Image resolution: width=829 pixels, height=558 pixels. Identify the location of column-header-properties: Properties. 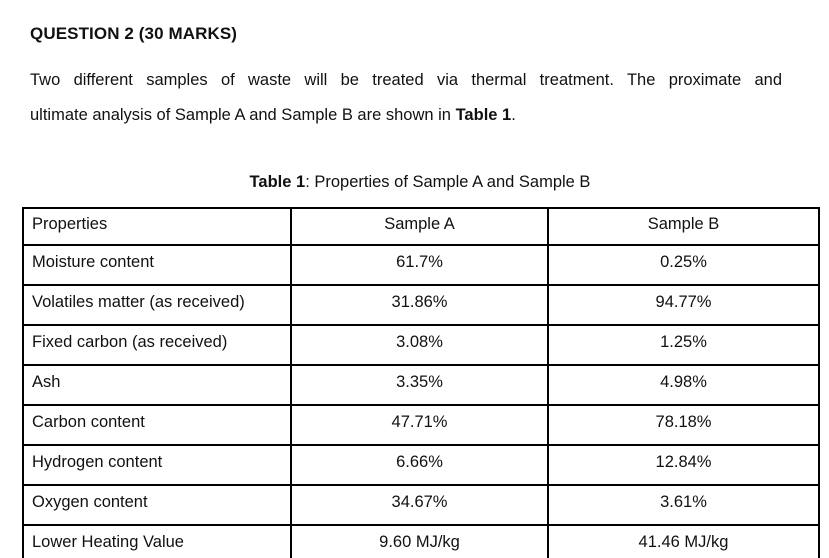
(157, 226).